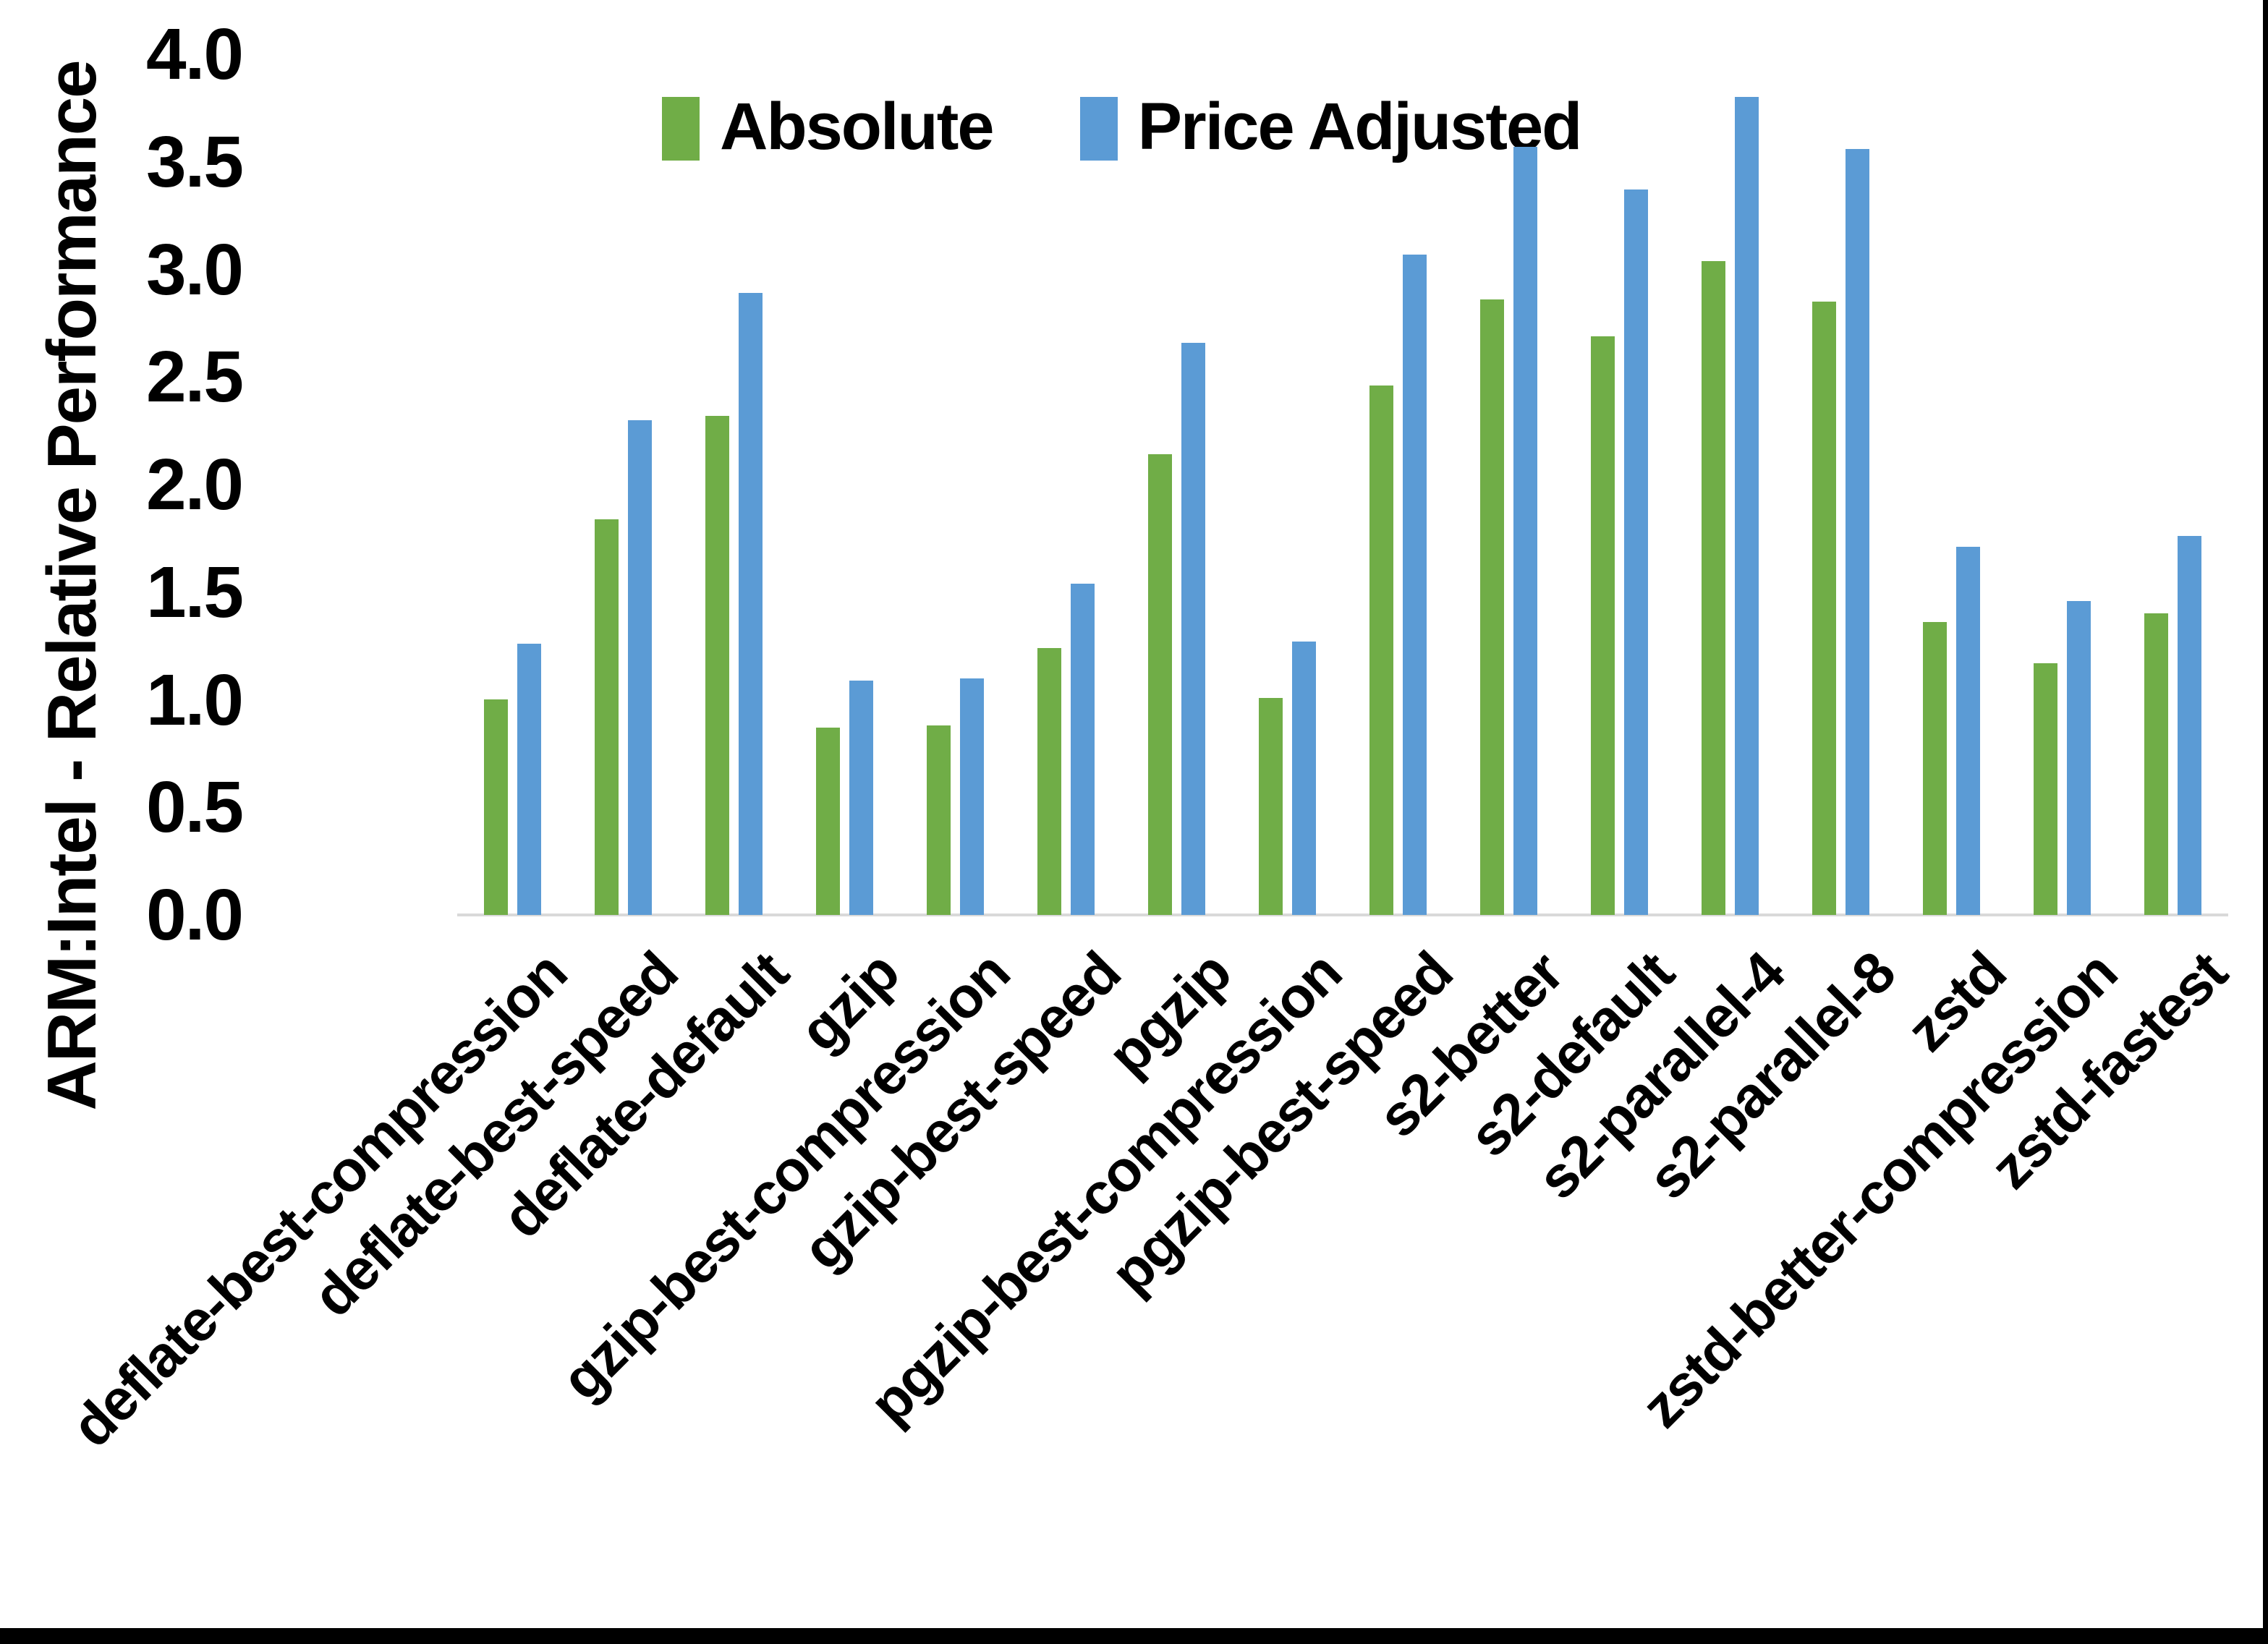 This screenshot has width=2268, height=1644. What do you see at coordinates (681, 129) in the screenshot?
I see `legend-swatch-absolute-icon` at bounding box center [681, 129].